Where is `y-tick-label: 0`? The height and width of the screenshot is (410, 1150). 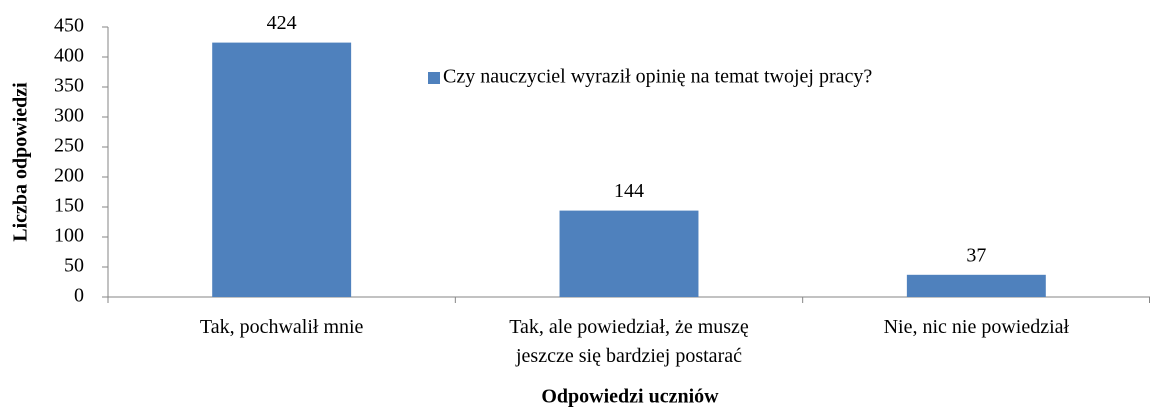 y-tick-label: 0 is located at coordinates (79, 296).